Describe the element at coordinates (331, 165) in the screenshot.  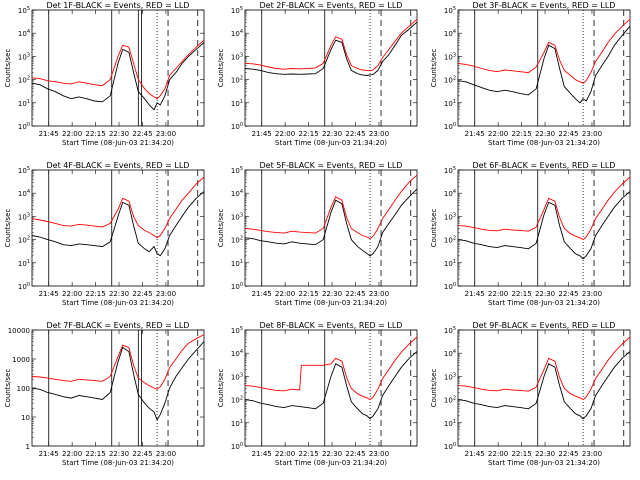
I see `panel-title: Det 5F-BLACK = Events, RED = LLD` at that location.